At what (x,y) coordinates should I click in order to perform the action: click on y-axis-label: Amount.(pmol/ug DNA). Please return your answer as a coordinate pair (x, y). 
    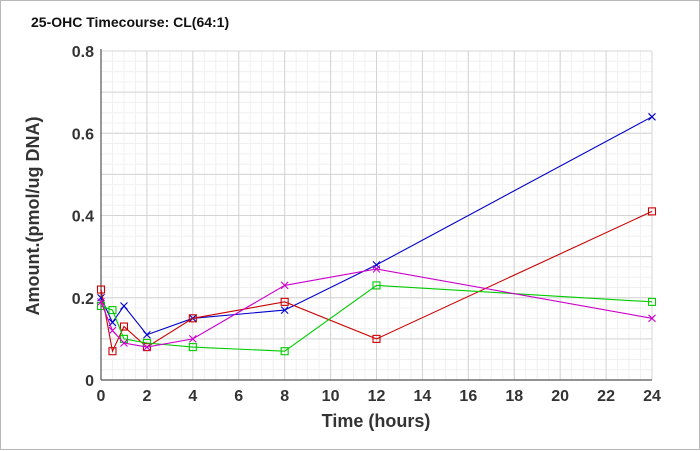
    Looking at the image, I should click on (33, 216).